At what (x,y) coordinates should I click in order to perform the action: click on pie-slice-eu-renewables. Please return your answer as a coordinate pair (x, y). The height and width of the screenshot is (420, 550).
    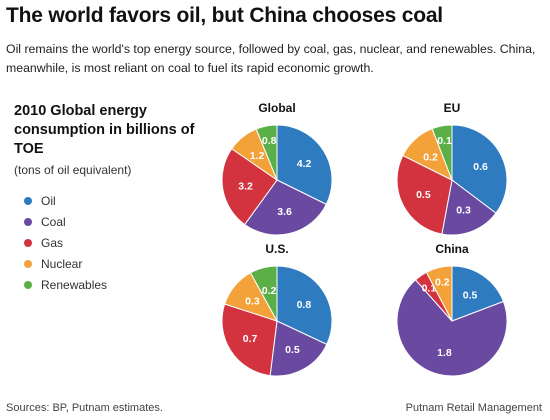
    Looking at the image, I should click on (442, 152).